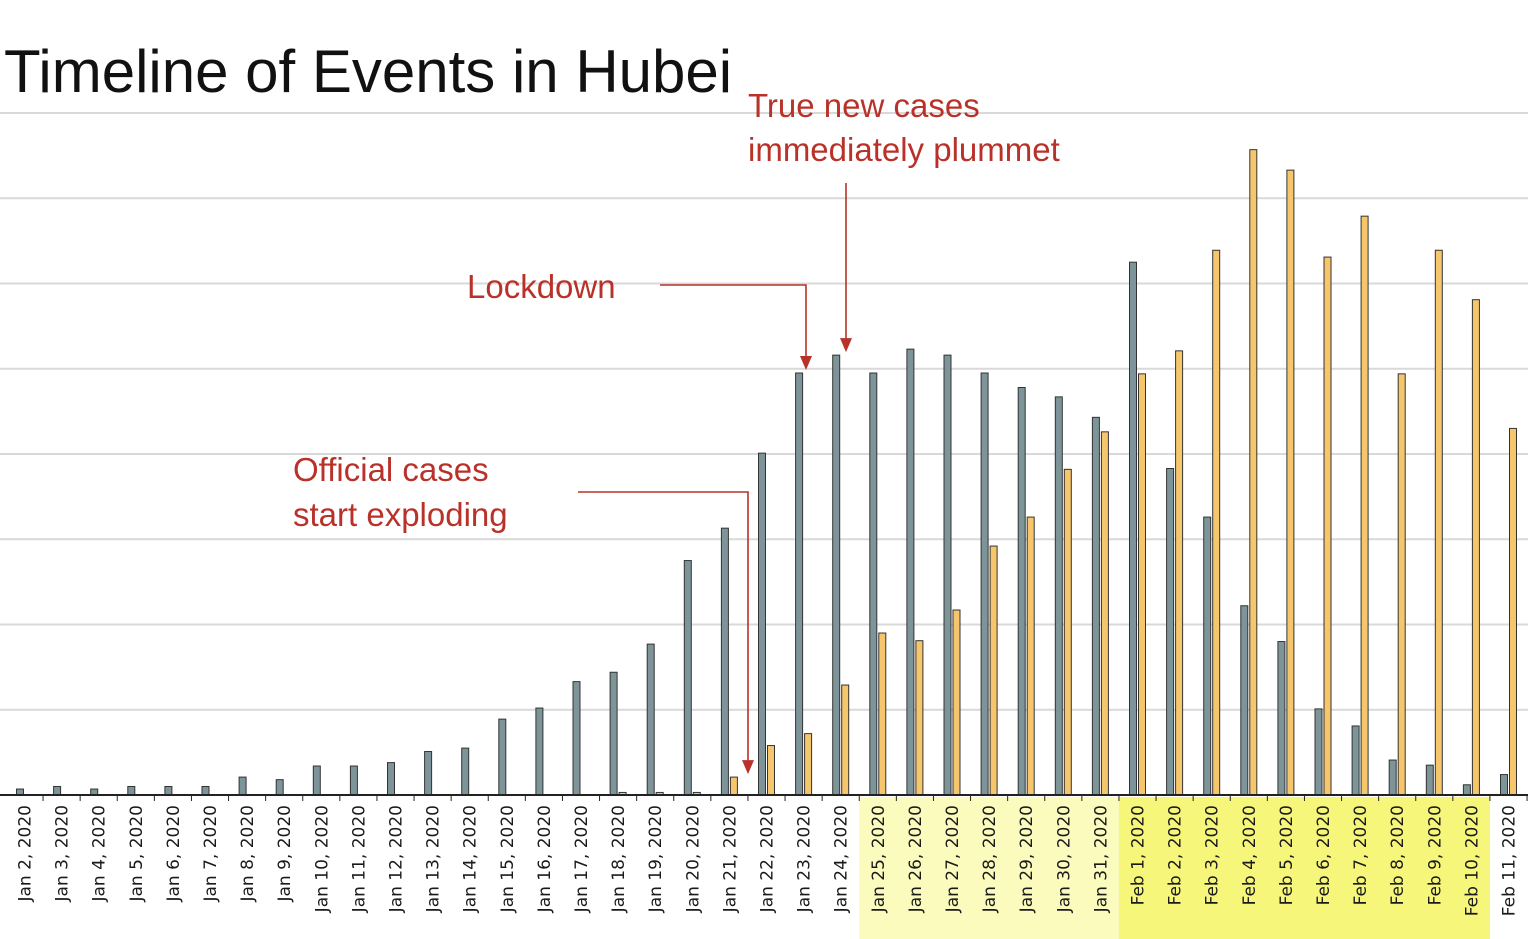 The height and width of the screenshot is (939, 1540). Describe the element at coordinates (285, 854) in the screenshot. I see `x-tick-label: Jan 9, 2020` at that location.